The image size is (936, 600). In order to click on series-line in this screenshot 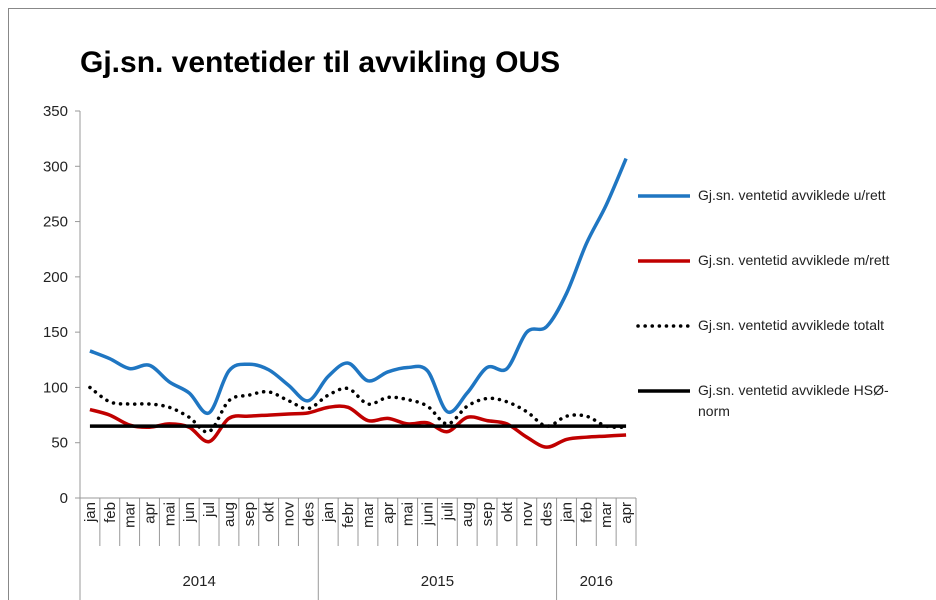, I will do `click(358, 409)`.